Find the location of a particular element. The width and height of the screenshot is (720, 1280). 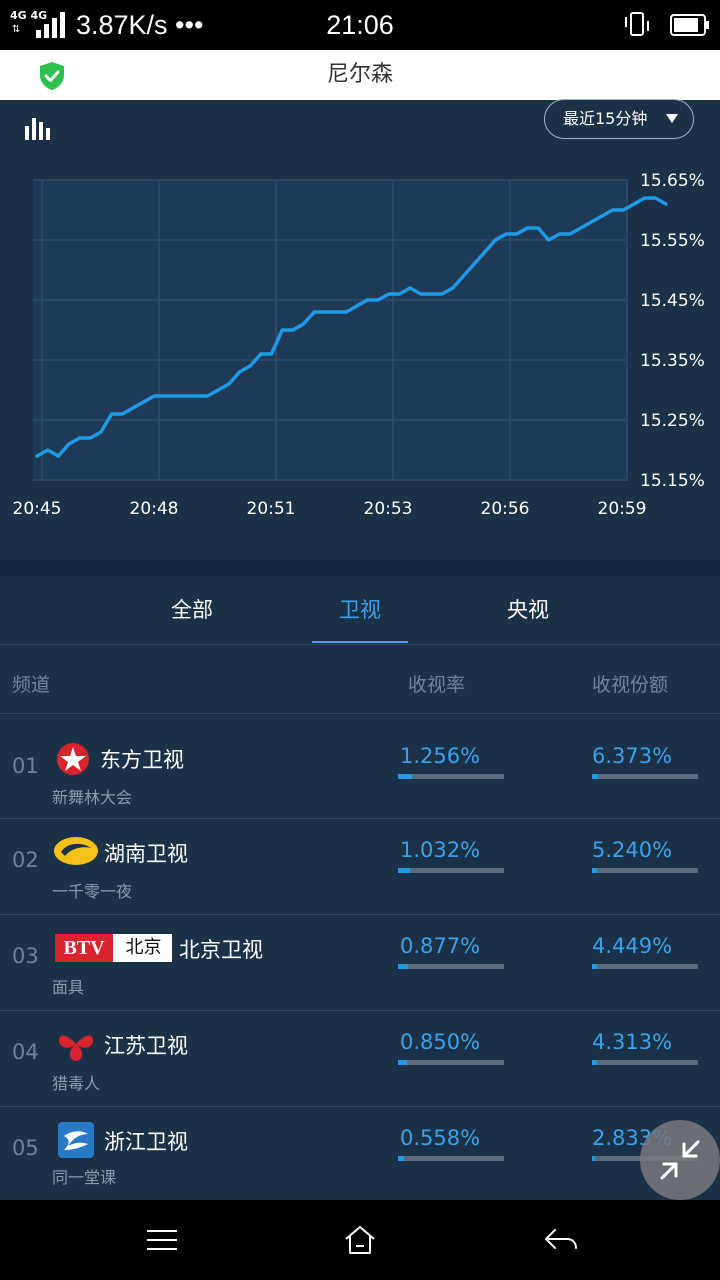

bar-chart-icon is located at coordinates (39, 128).